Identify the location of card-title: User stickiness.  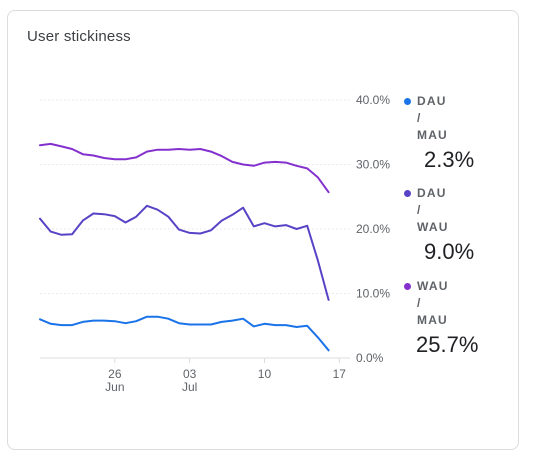
(79, 36).